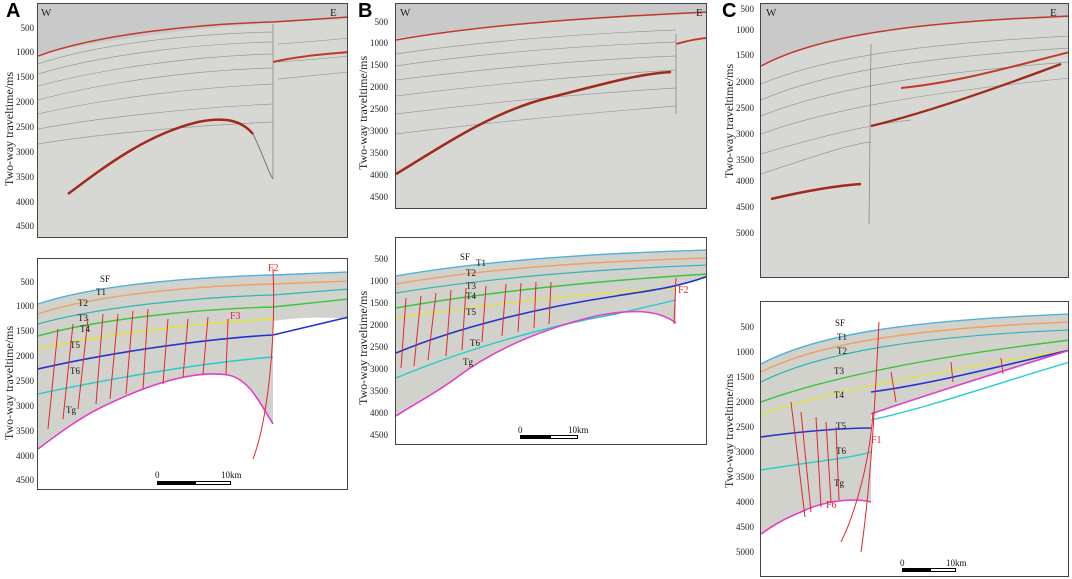  Describe the element at coordinates (13, 11) in the screenshot. I see `panel-letter-a: A` at that location.